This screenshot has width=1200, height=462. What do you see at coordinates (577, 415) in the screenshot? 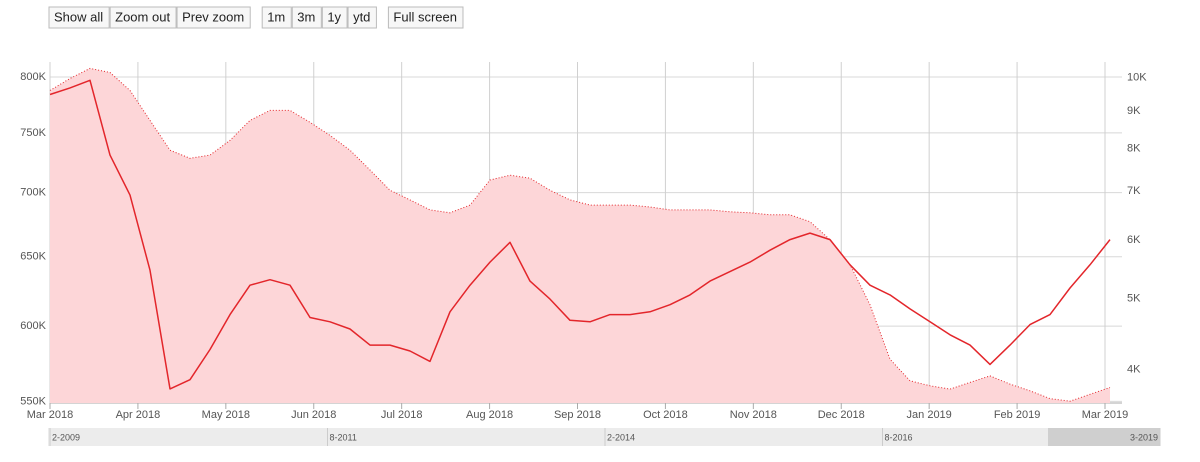
I see `x-tick-label: Sep 2018` at bounding box center [577, 415].